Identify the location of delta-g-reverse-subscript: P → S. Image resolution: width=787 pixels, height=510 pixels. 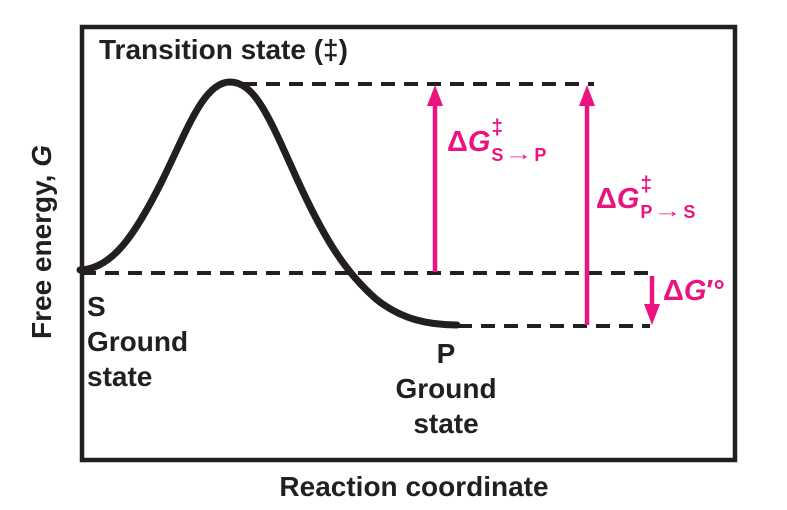
(667, 211).